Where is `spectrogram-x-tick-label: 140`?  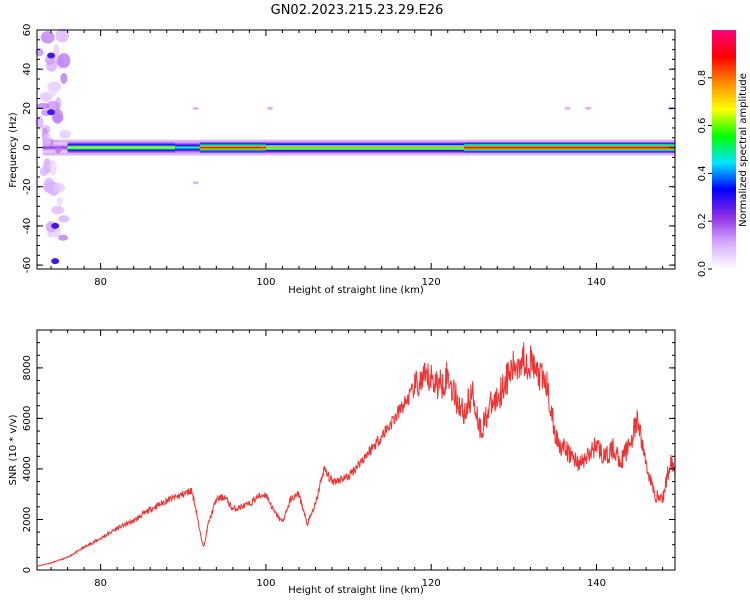 spectrogram-x-tick-label: 140 is located at coordinates (596, 282).